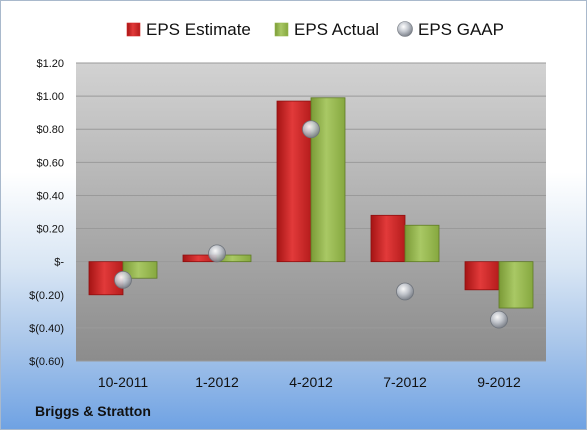 This screenshot has height=430, width=587. Describe the element at coordinates (336, 29) in the screenshot. I see `legend-label: EPS Actual` at that location.